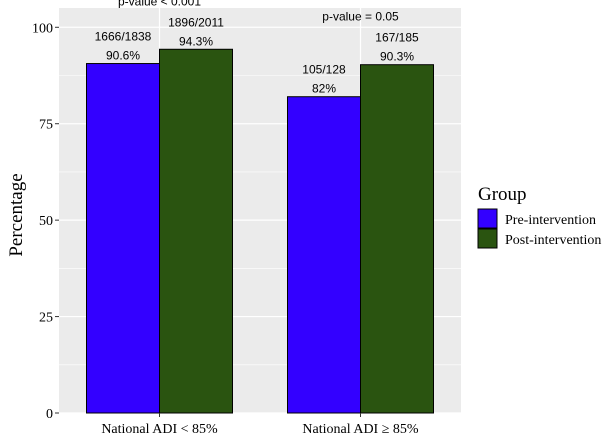 The height and width of the screenshot is (437, 613). What do you see at coordinates (123, 37) in the screenshot?
I see `bar-count-label: 1666/1838` at bounding box center [123, 37].